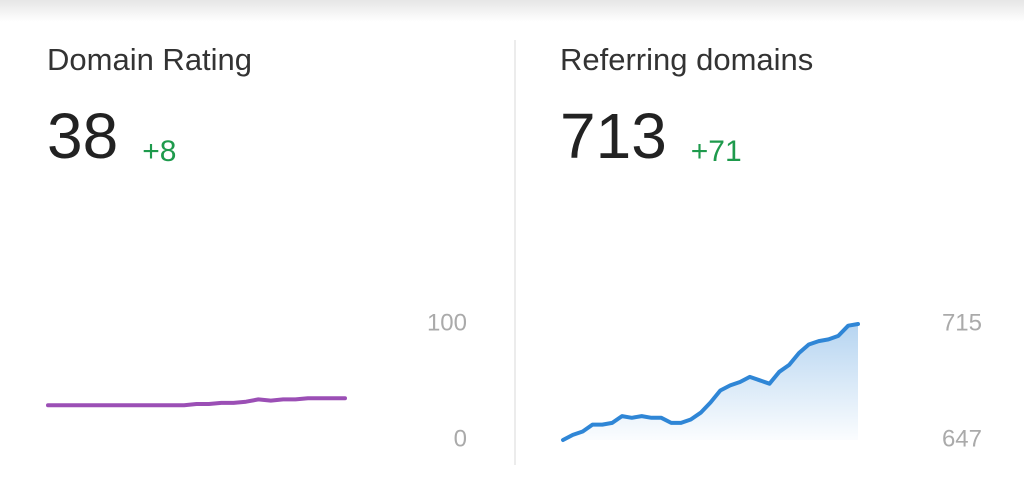  What do you see at coordinates (716, 151) in the screenshot?
I see `metric-change: +71` at bounding box center [716, 151].